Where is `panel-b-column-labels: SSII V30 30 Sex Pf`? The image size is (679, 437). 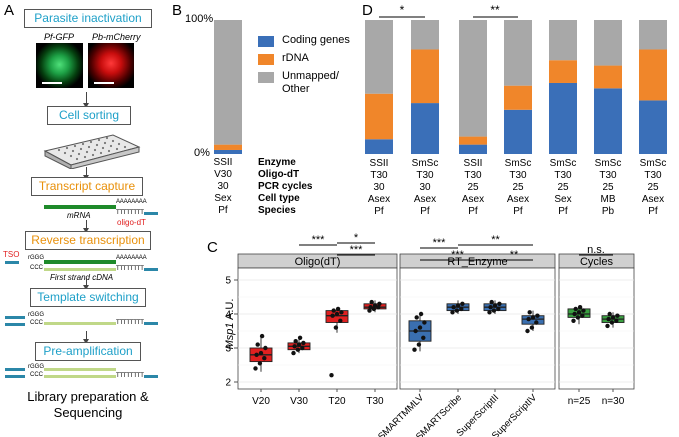 panel-b-column-labels: SSII V30 30 Sex Pf is located at coordinates (223, 187).